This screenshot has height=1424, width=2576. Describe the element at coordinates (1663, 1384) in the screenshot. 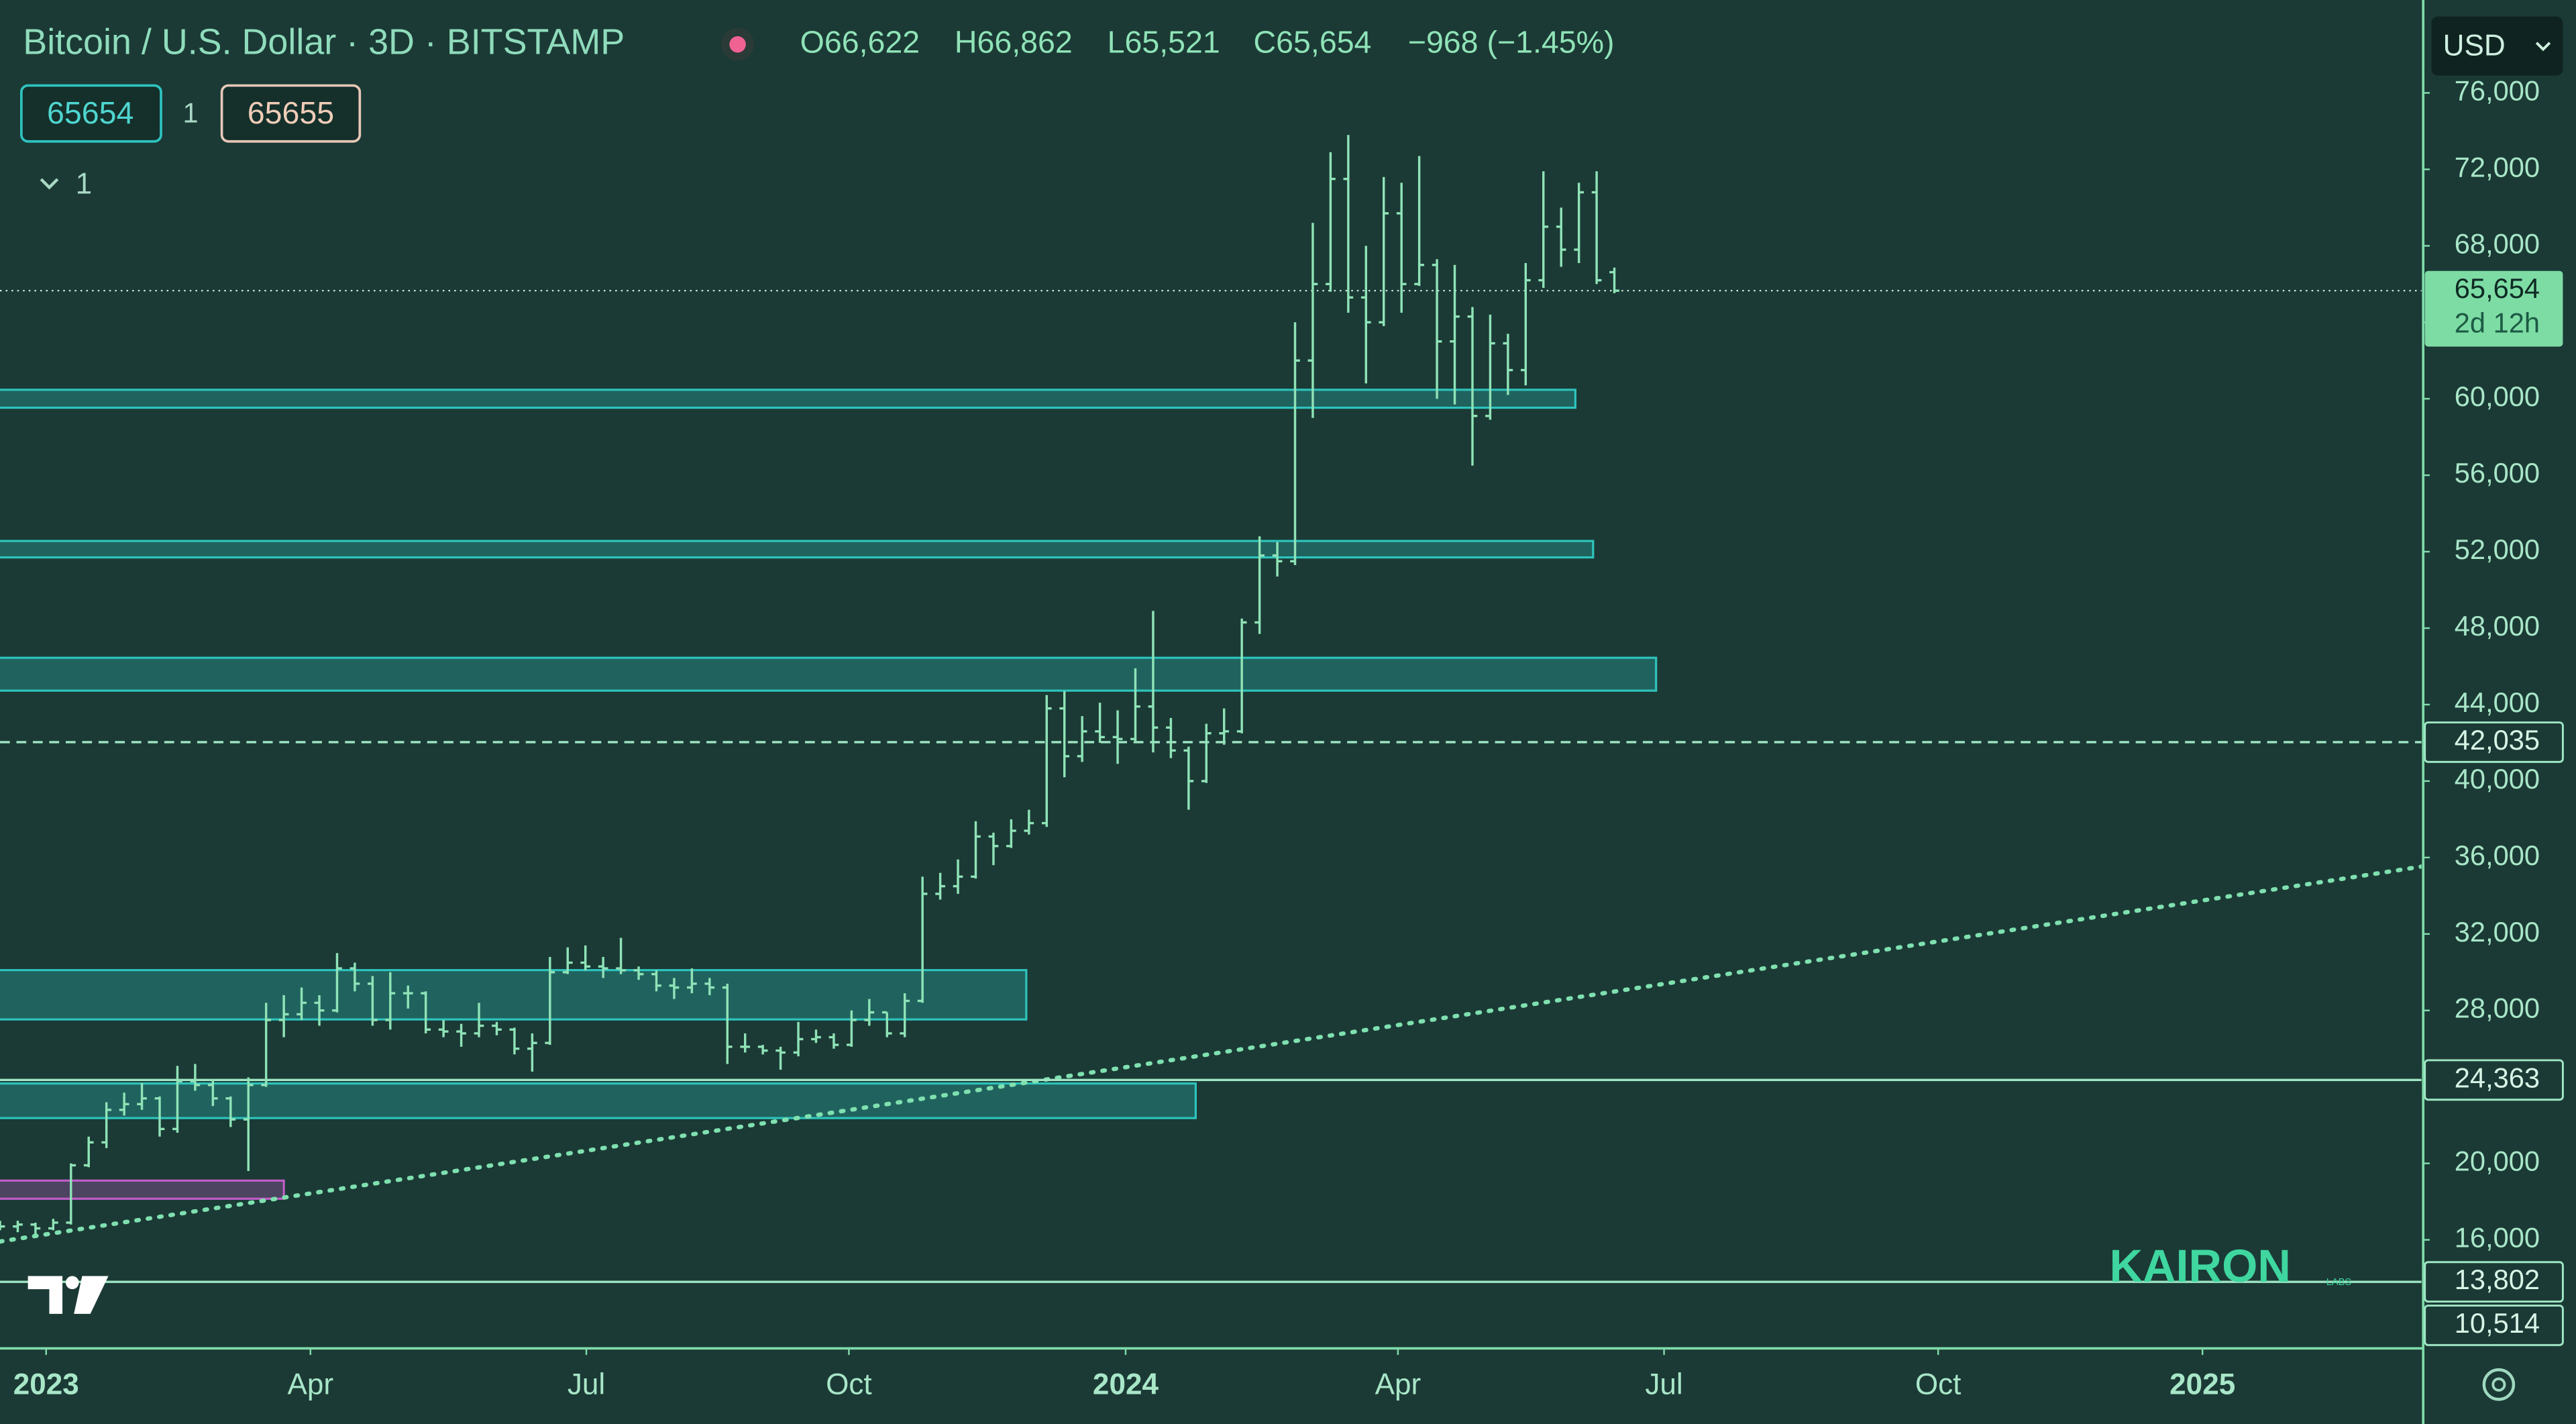

I see `x-tick-label: Jul` at that location.